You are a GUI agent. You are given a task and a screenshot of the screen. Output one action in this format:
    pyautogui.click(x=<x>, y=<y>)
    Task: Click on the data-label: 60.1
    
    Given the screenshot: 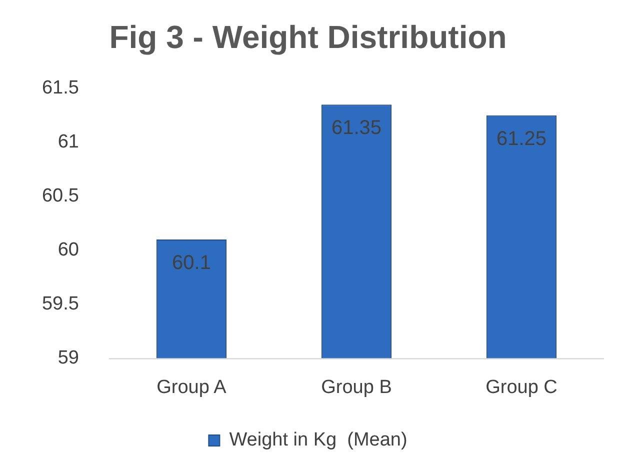 What is the action you would take?
    pyautogui.click(x=191, y=263)
    